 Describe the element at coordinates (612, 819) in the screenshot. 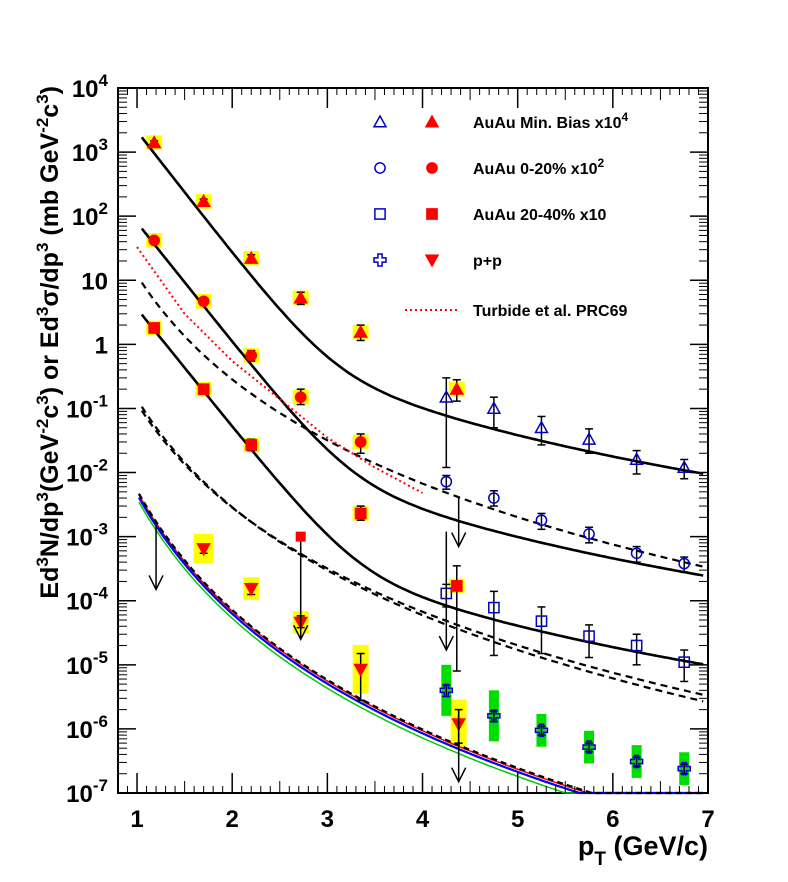

I see `x-tick-label: 6` at that location.